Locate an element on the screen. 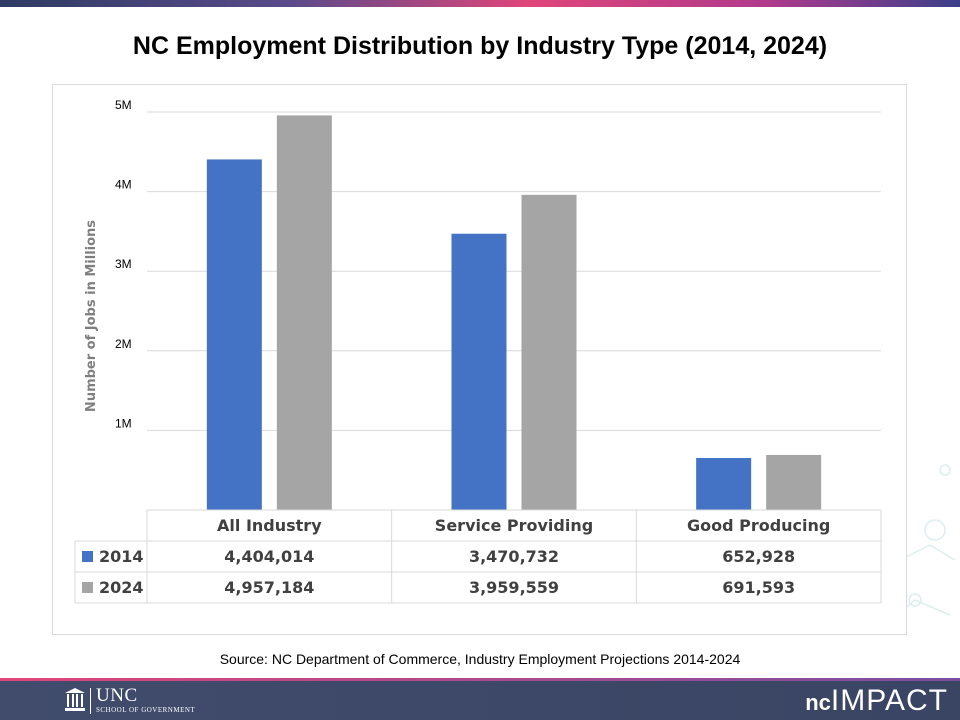  category-label: Service Providing is located at coordinates (514, 525).